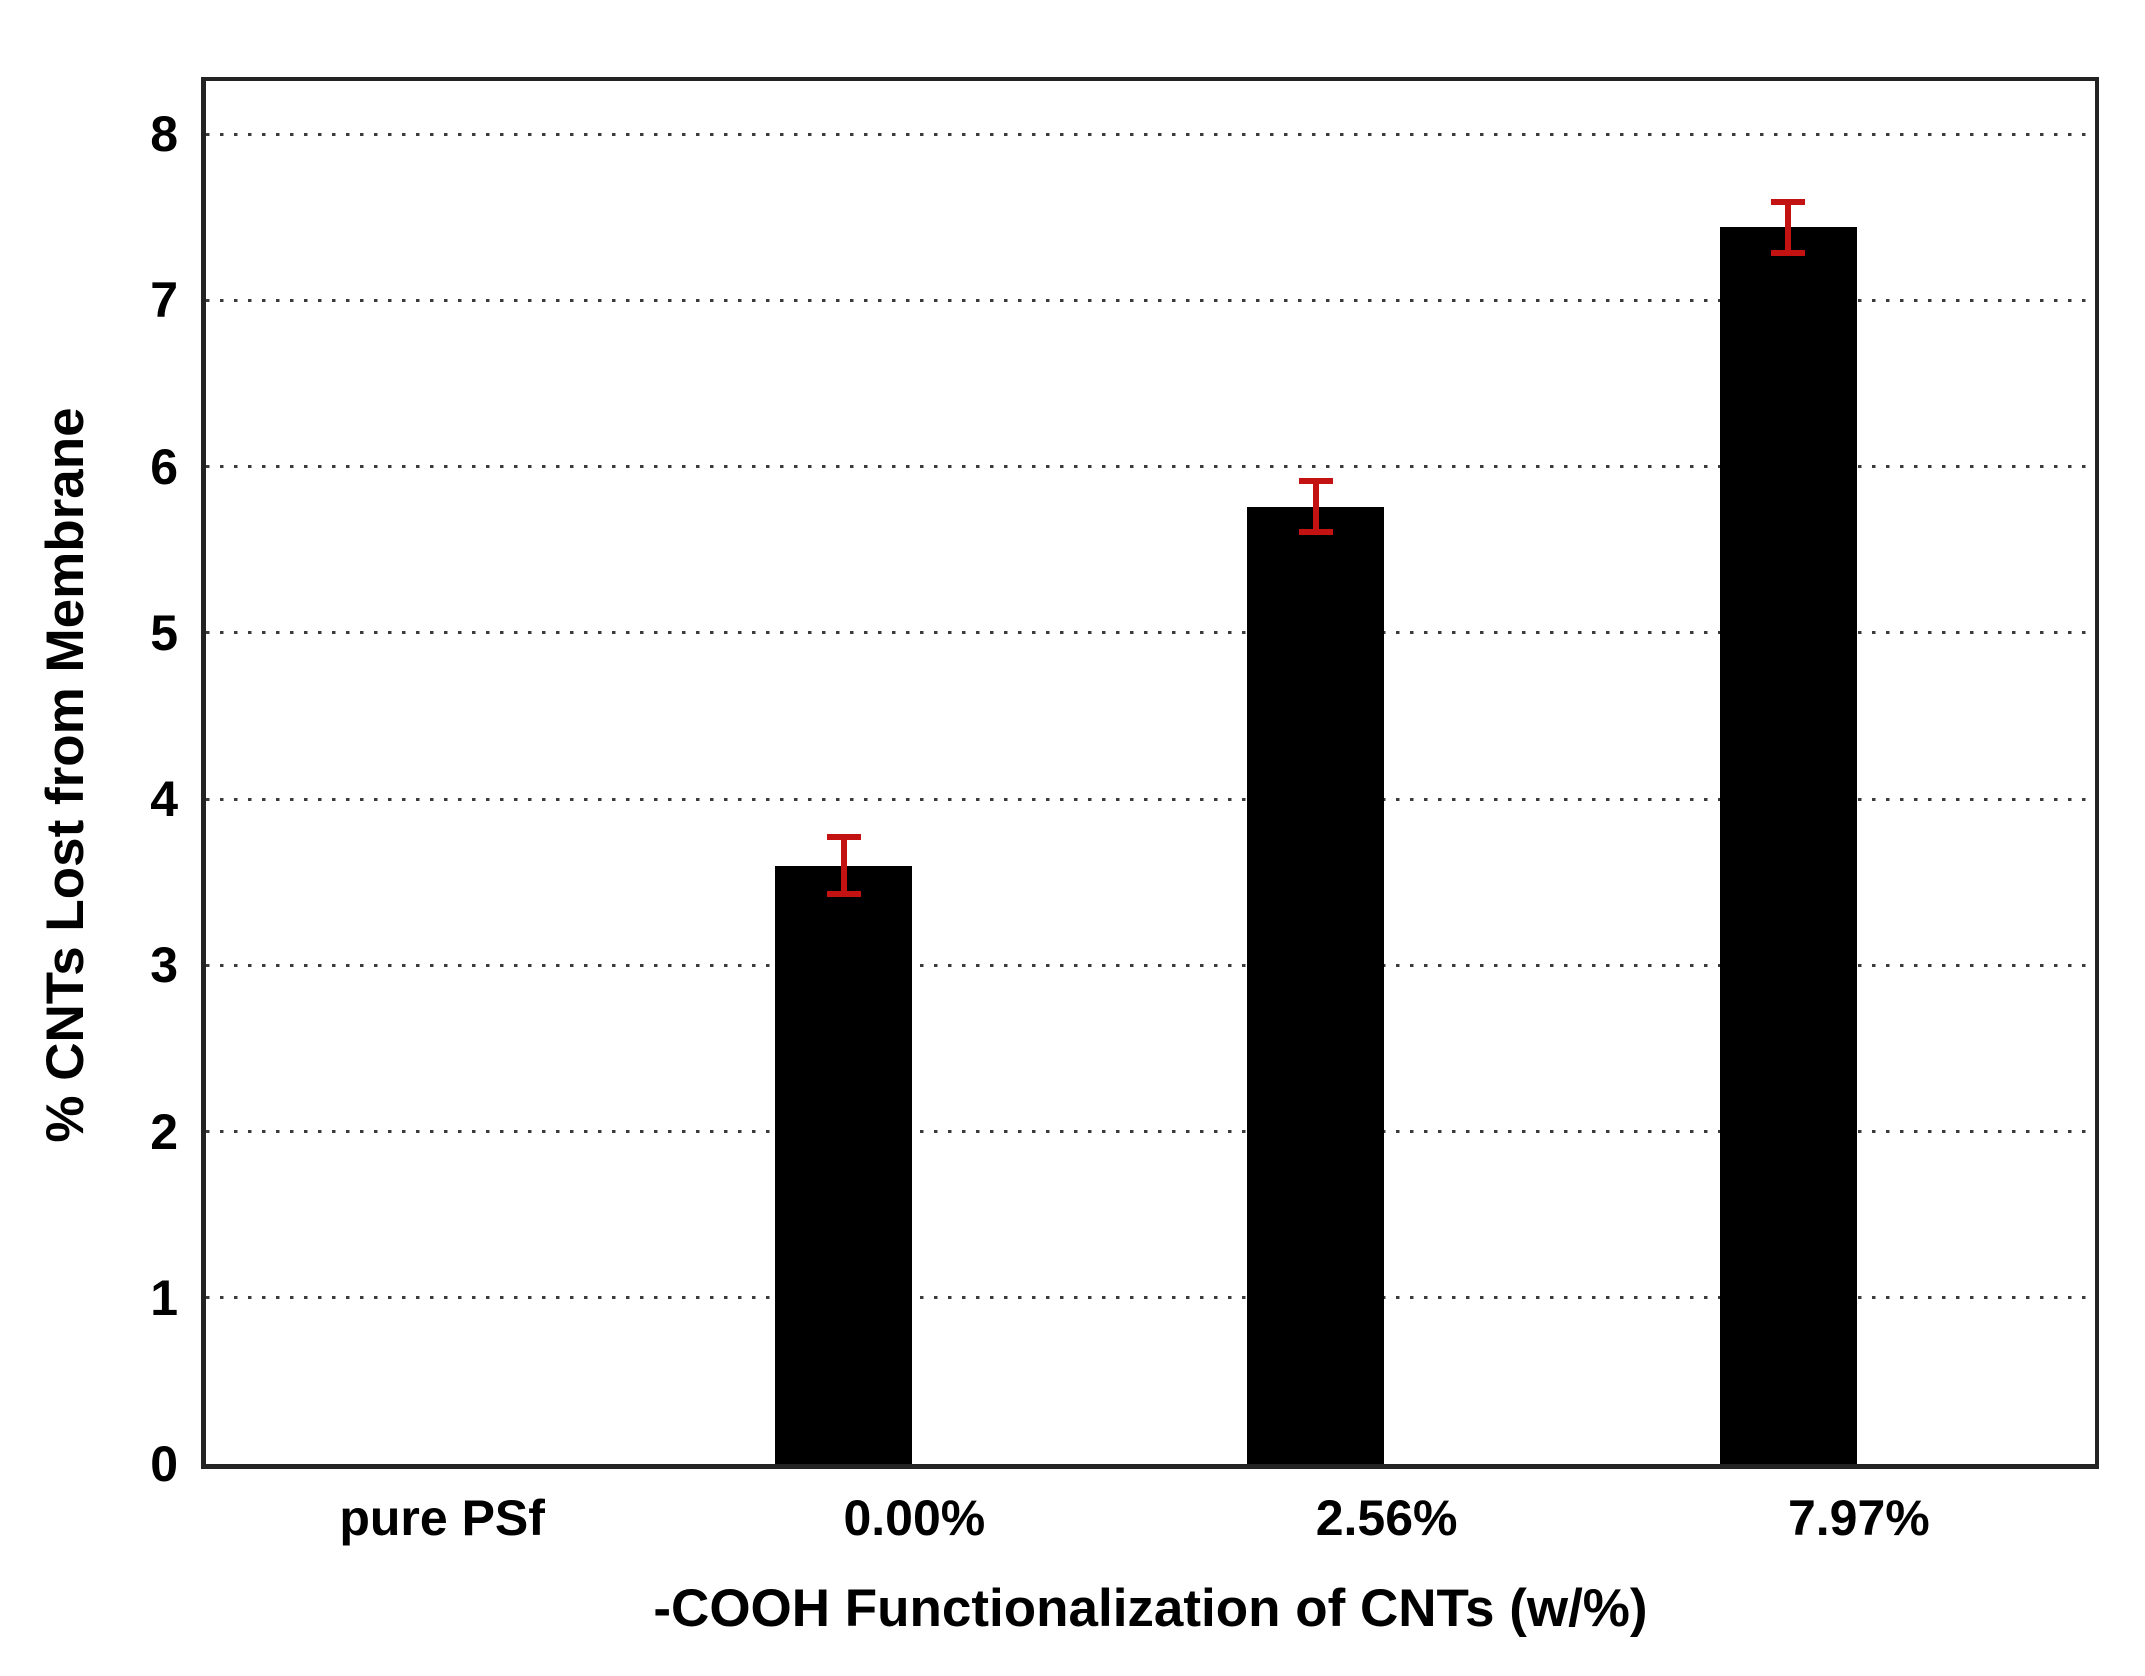 The height and width of the screenshot is (1676, 2145). I want to click on x-axis-ticks: pure PSf 0.00% 2.56% 7.97%, so click(1150, 1517).